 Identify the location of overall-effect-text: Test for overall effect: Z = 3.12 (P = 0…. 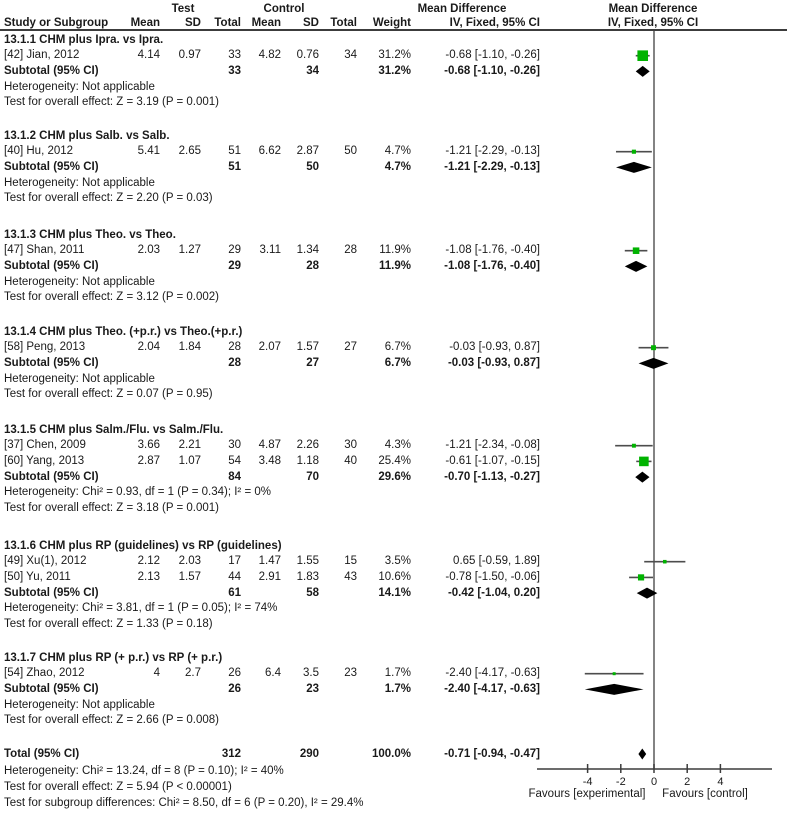
(111, 297).